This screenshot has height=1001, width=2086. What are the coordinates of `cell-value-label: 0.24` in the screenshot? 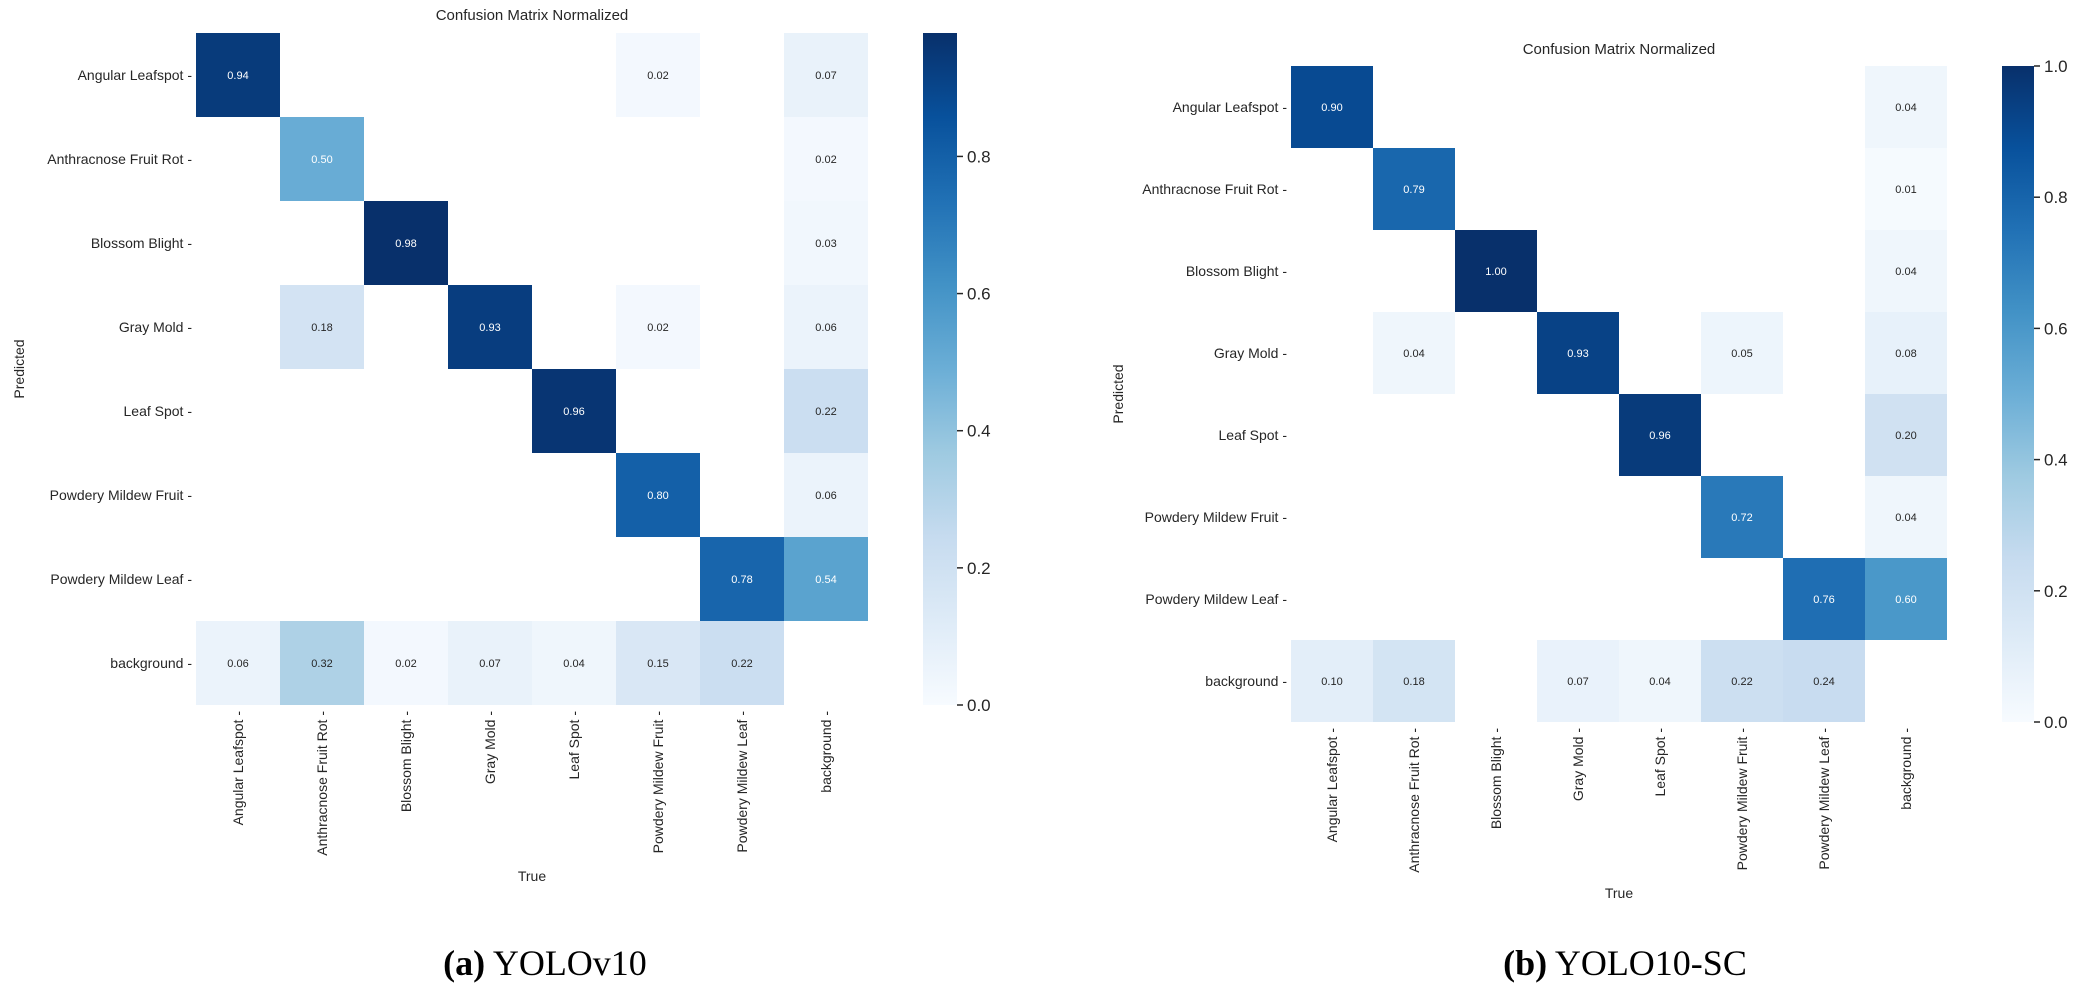 It's located at (1823, 682).